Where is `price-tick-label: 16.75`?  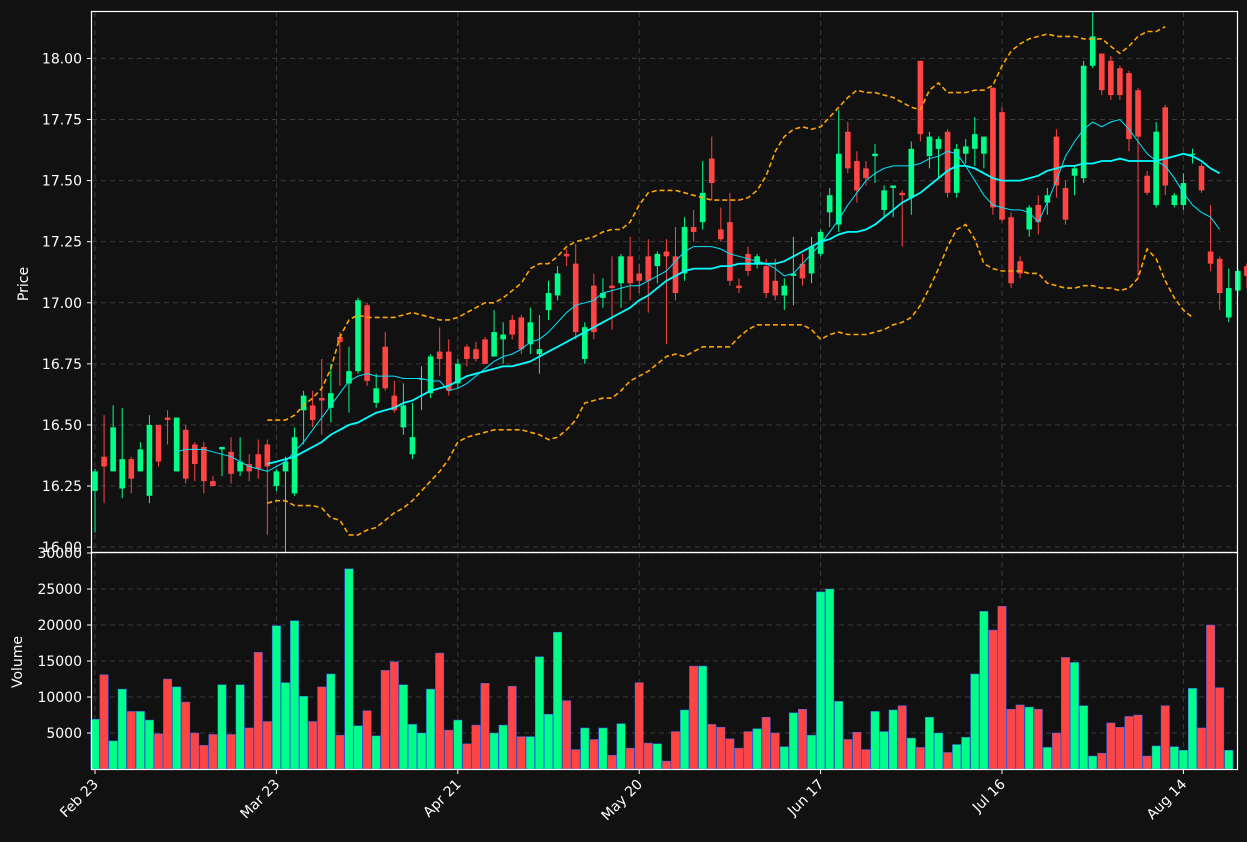
price-tick-label: 16.75 is located at coordinates (62, 365).